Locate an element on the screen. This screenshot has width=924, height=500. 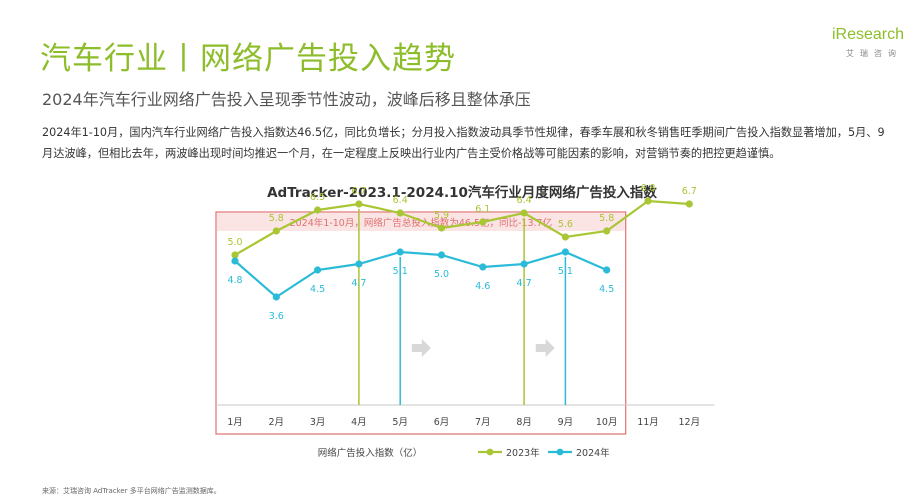
highlight-banner is located at coordinates (421, 222).